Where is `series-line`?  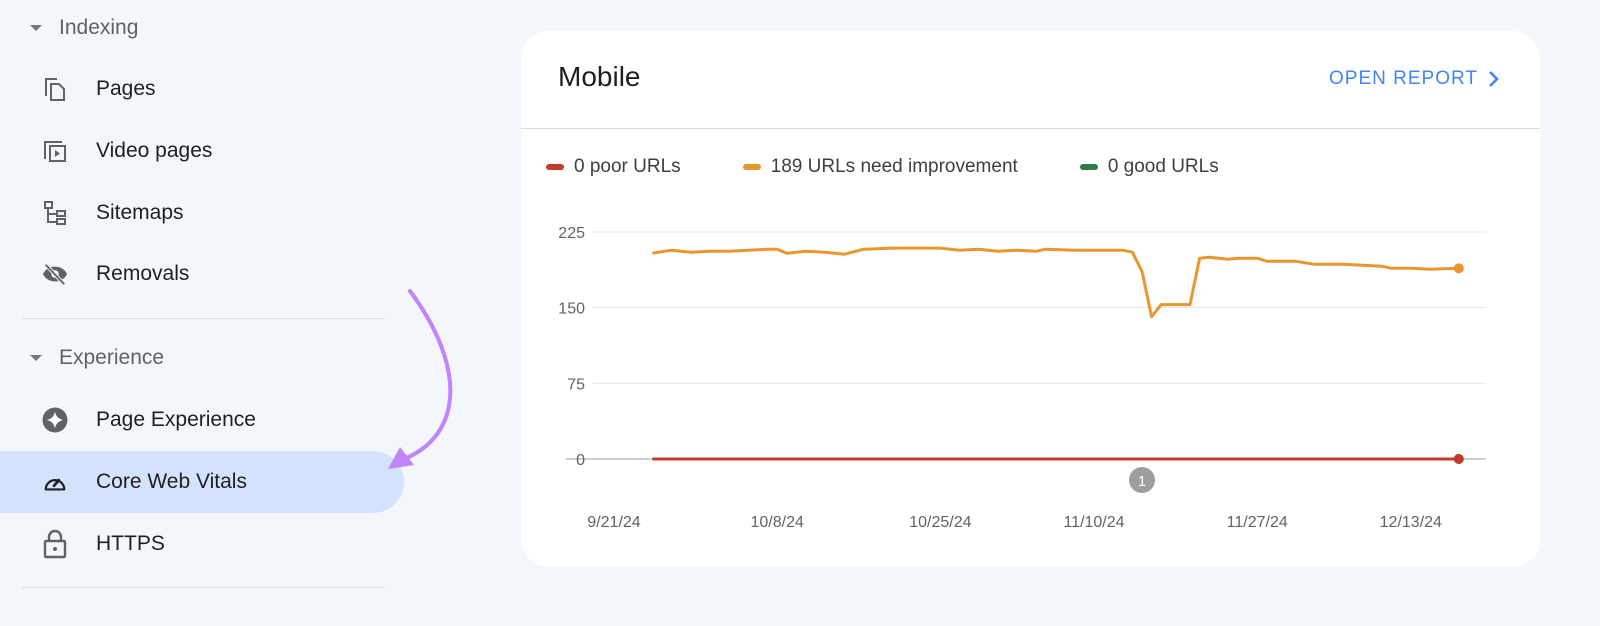 series-line is located at coordinates (1055, 282).